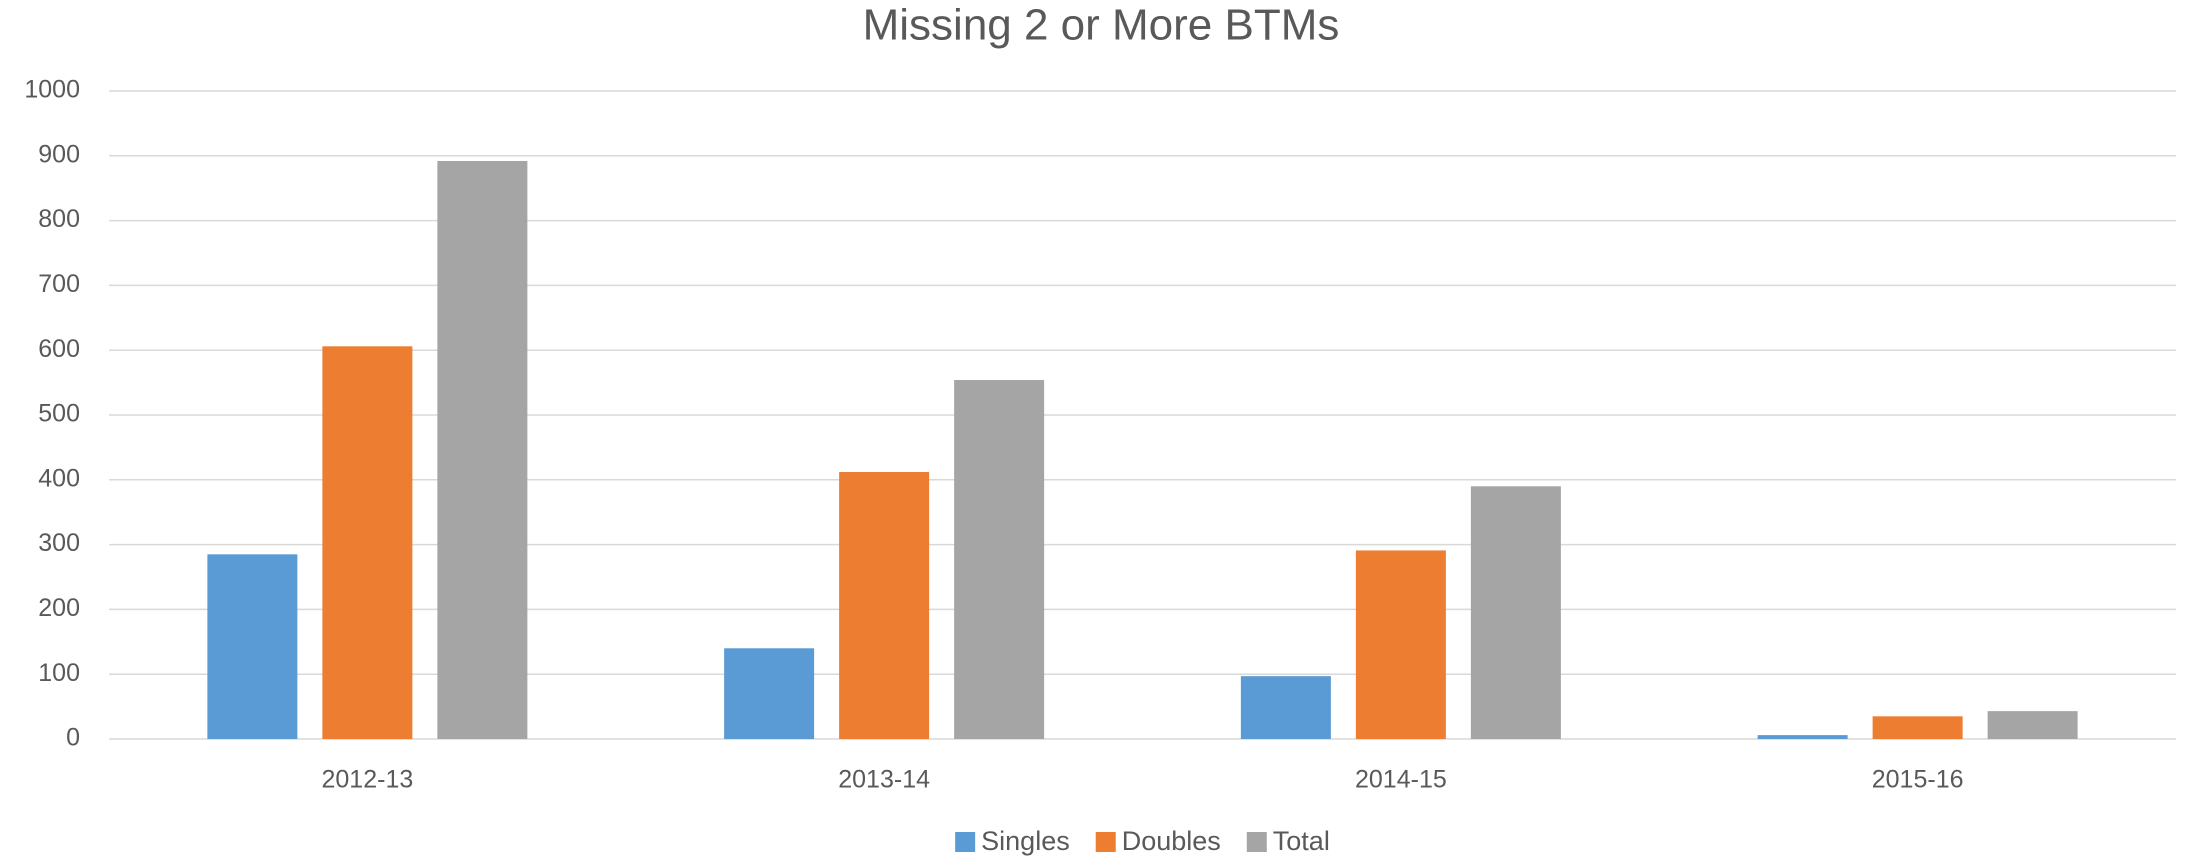  I want to click on legend-label: Total, so click(1301, 841).